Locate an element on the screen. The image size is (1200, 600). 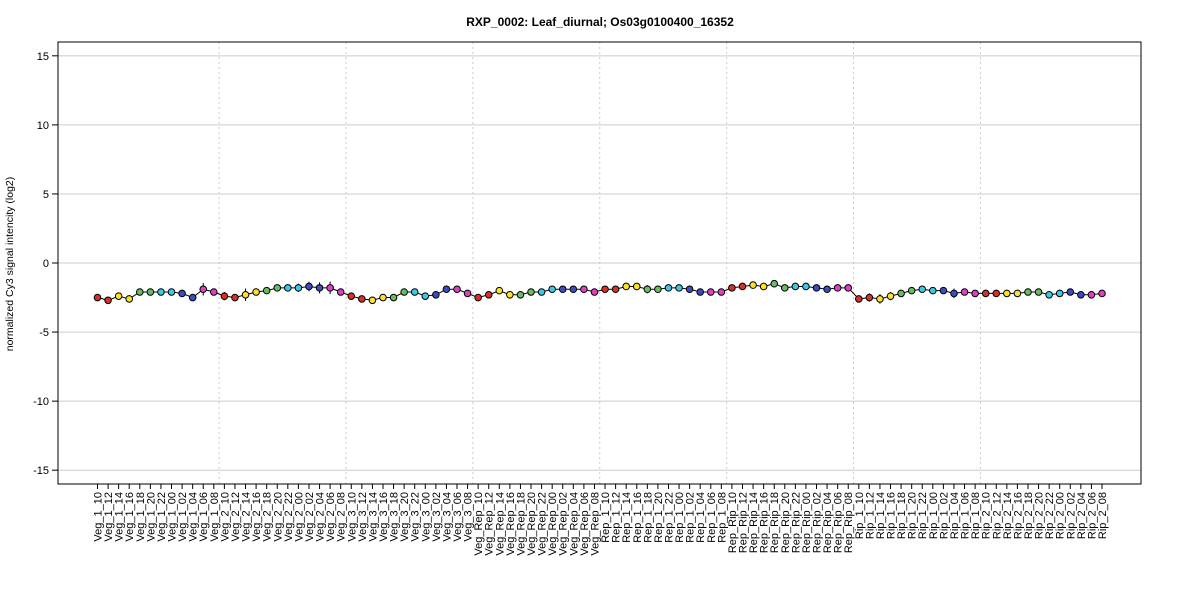
x-tick-label: Veg_3_20 is located at coordinates (405, 517).